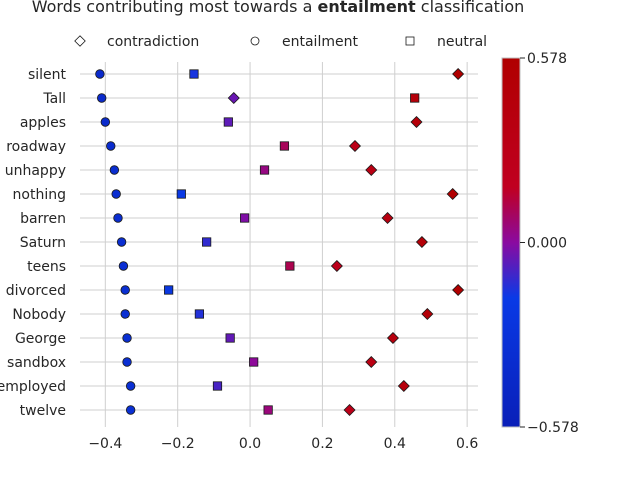 The width and height of the screenshot is (640, 484). What do you see at coordinates (39, 315) in the screenshot?
I see `y-tick-label: Nobody` at bounding box center [39, 315].